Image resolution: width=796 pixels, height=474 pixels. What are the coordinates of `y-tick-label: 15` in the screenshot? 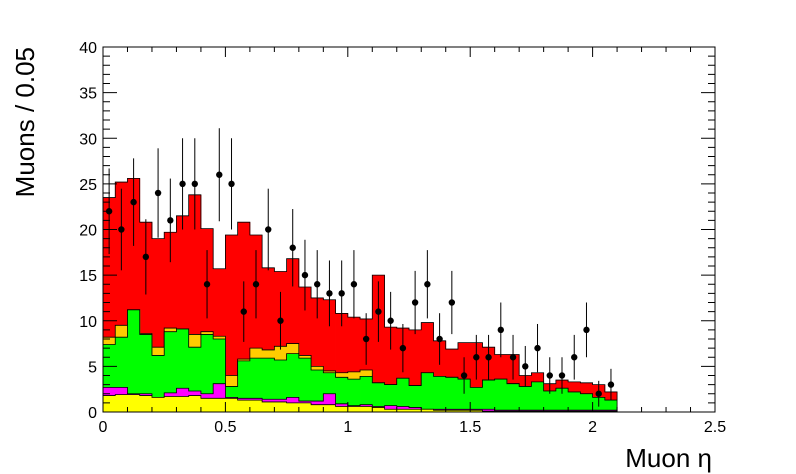 It's located at (88, 276).